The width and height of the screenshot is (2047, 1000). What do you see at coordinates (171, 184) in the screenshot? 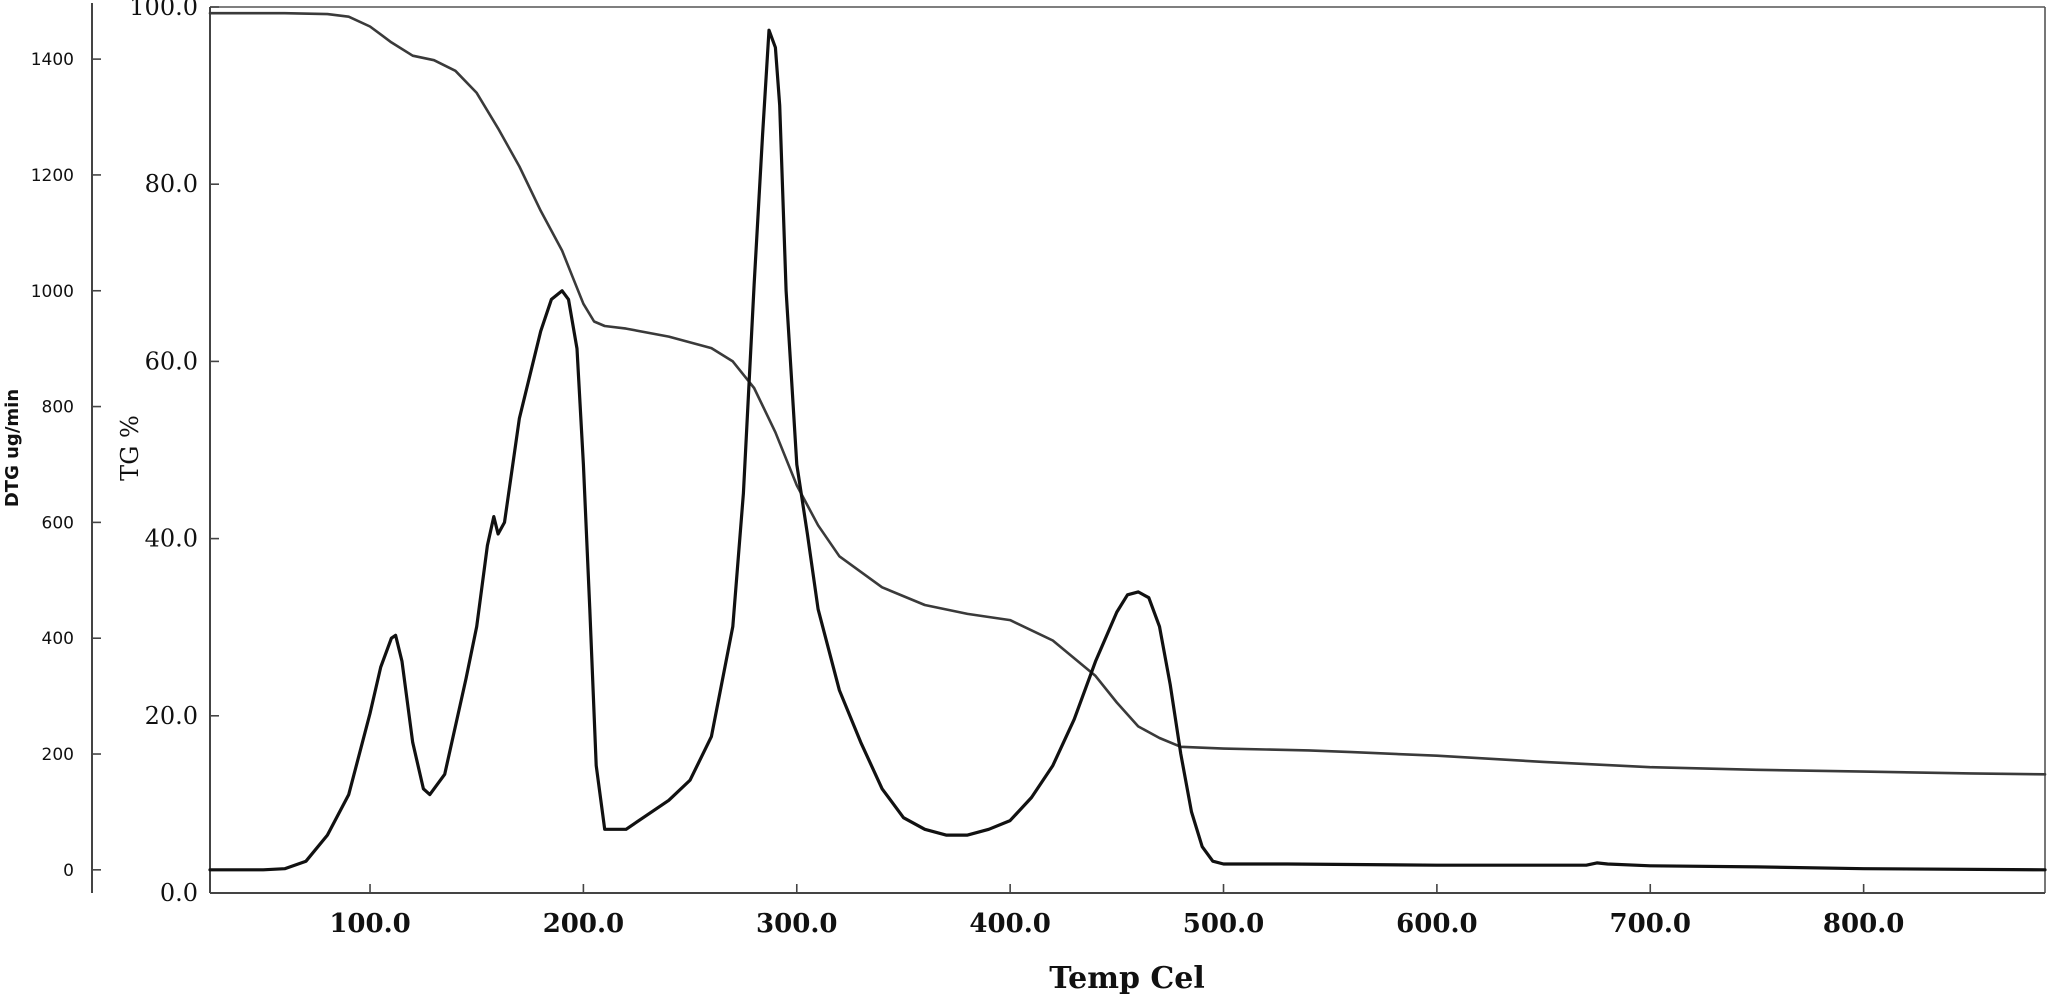
I see `tg-tick-label: 80.0` at bounding box center [171, 184].